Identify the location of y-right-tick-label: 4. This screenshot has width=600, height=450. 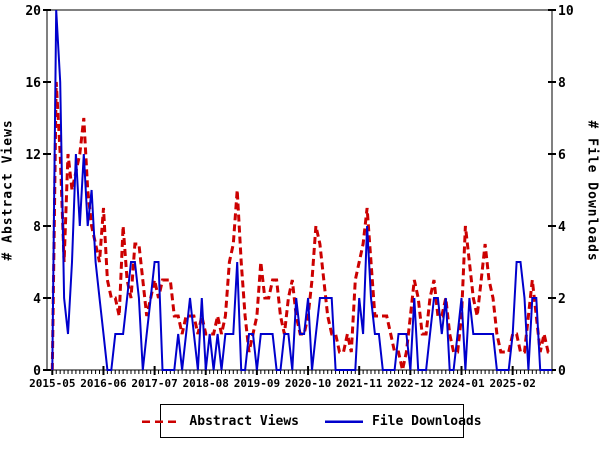
(562, 227).